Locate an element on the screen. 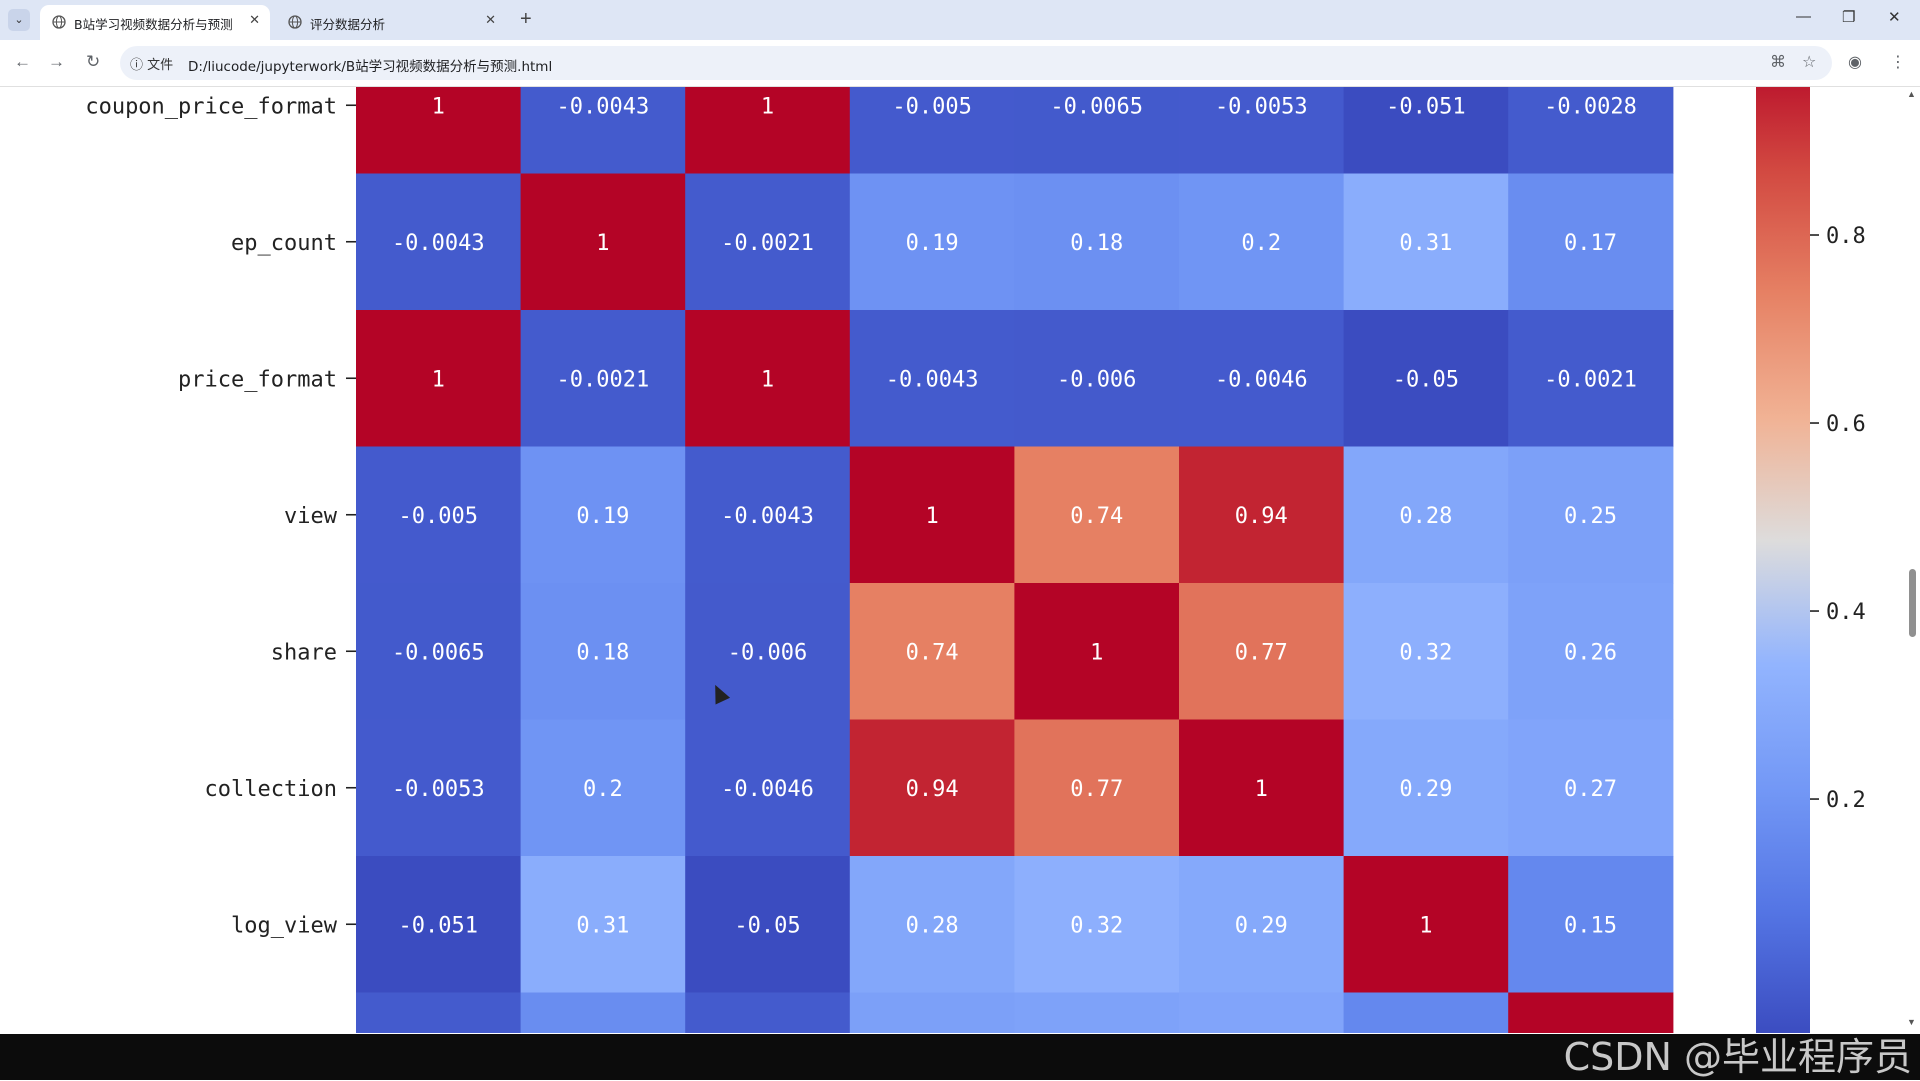 The width and height of the screenshot is (1920, 1081). profile-icon: ◉ is located at coordinates (1855, 62).